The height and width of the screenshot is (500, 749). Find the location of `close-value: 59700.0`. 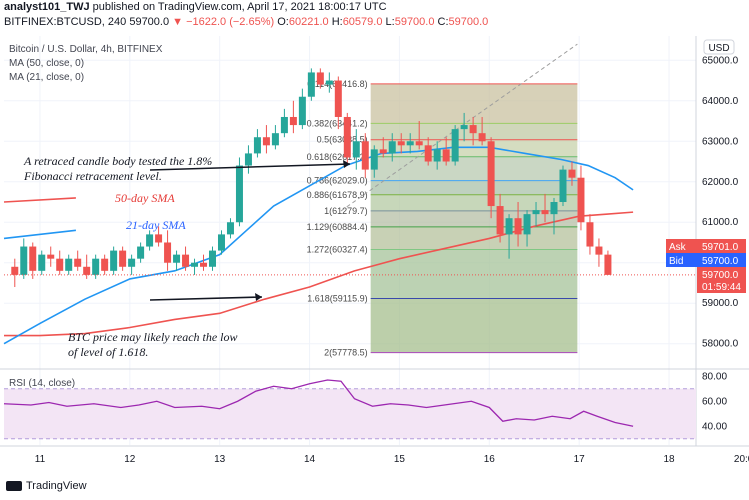

close-value: 59700.0 is located at coordinates (468, 22).